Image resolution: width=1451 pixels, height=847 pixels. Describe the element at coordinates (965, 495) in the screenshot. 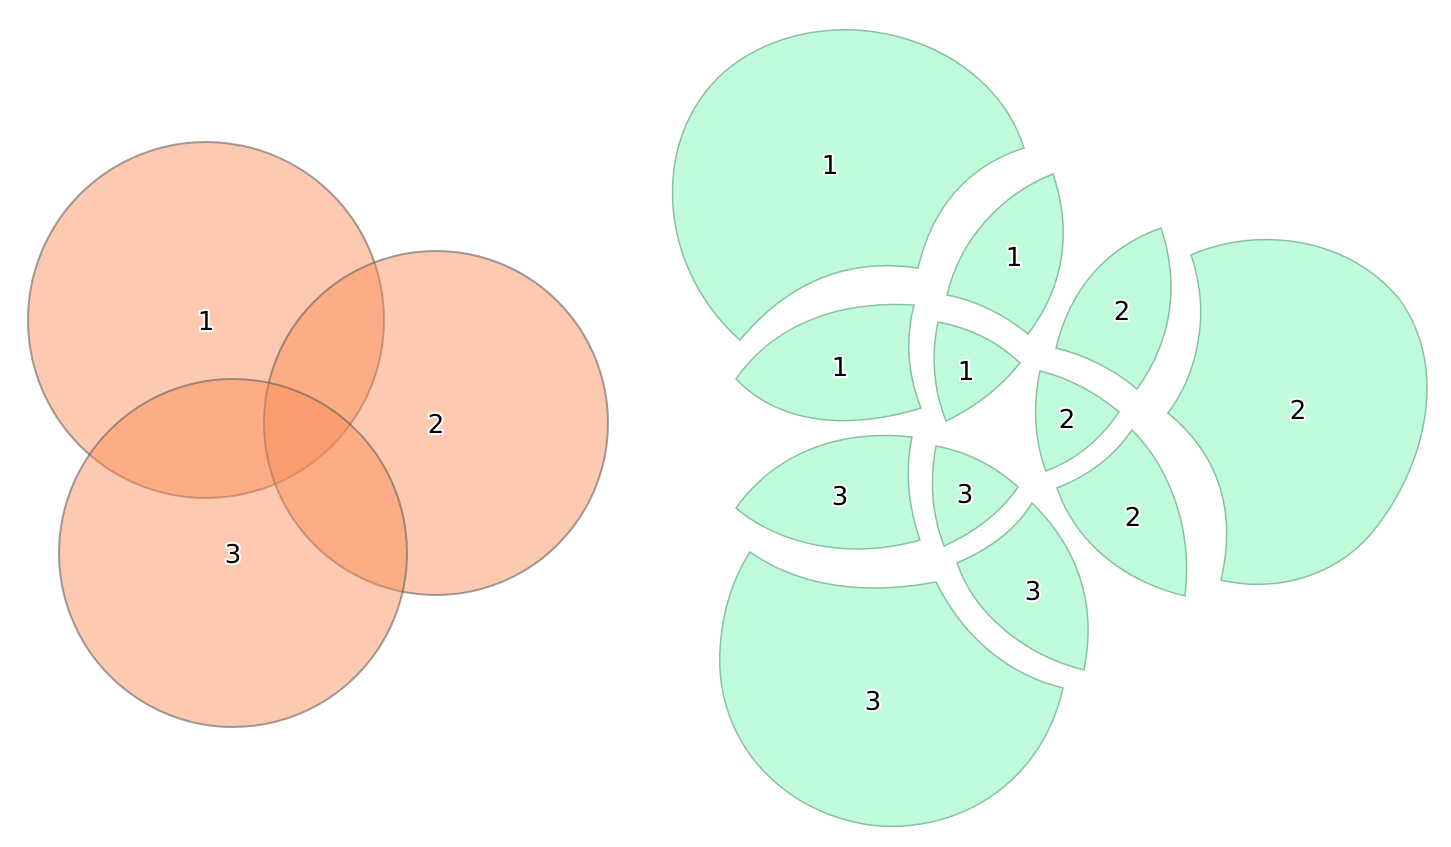

I see `piece-3-center-label: 3` at that location.